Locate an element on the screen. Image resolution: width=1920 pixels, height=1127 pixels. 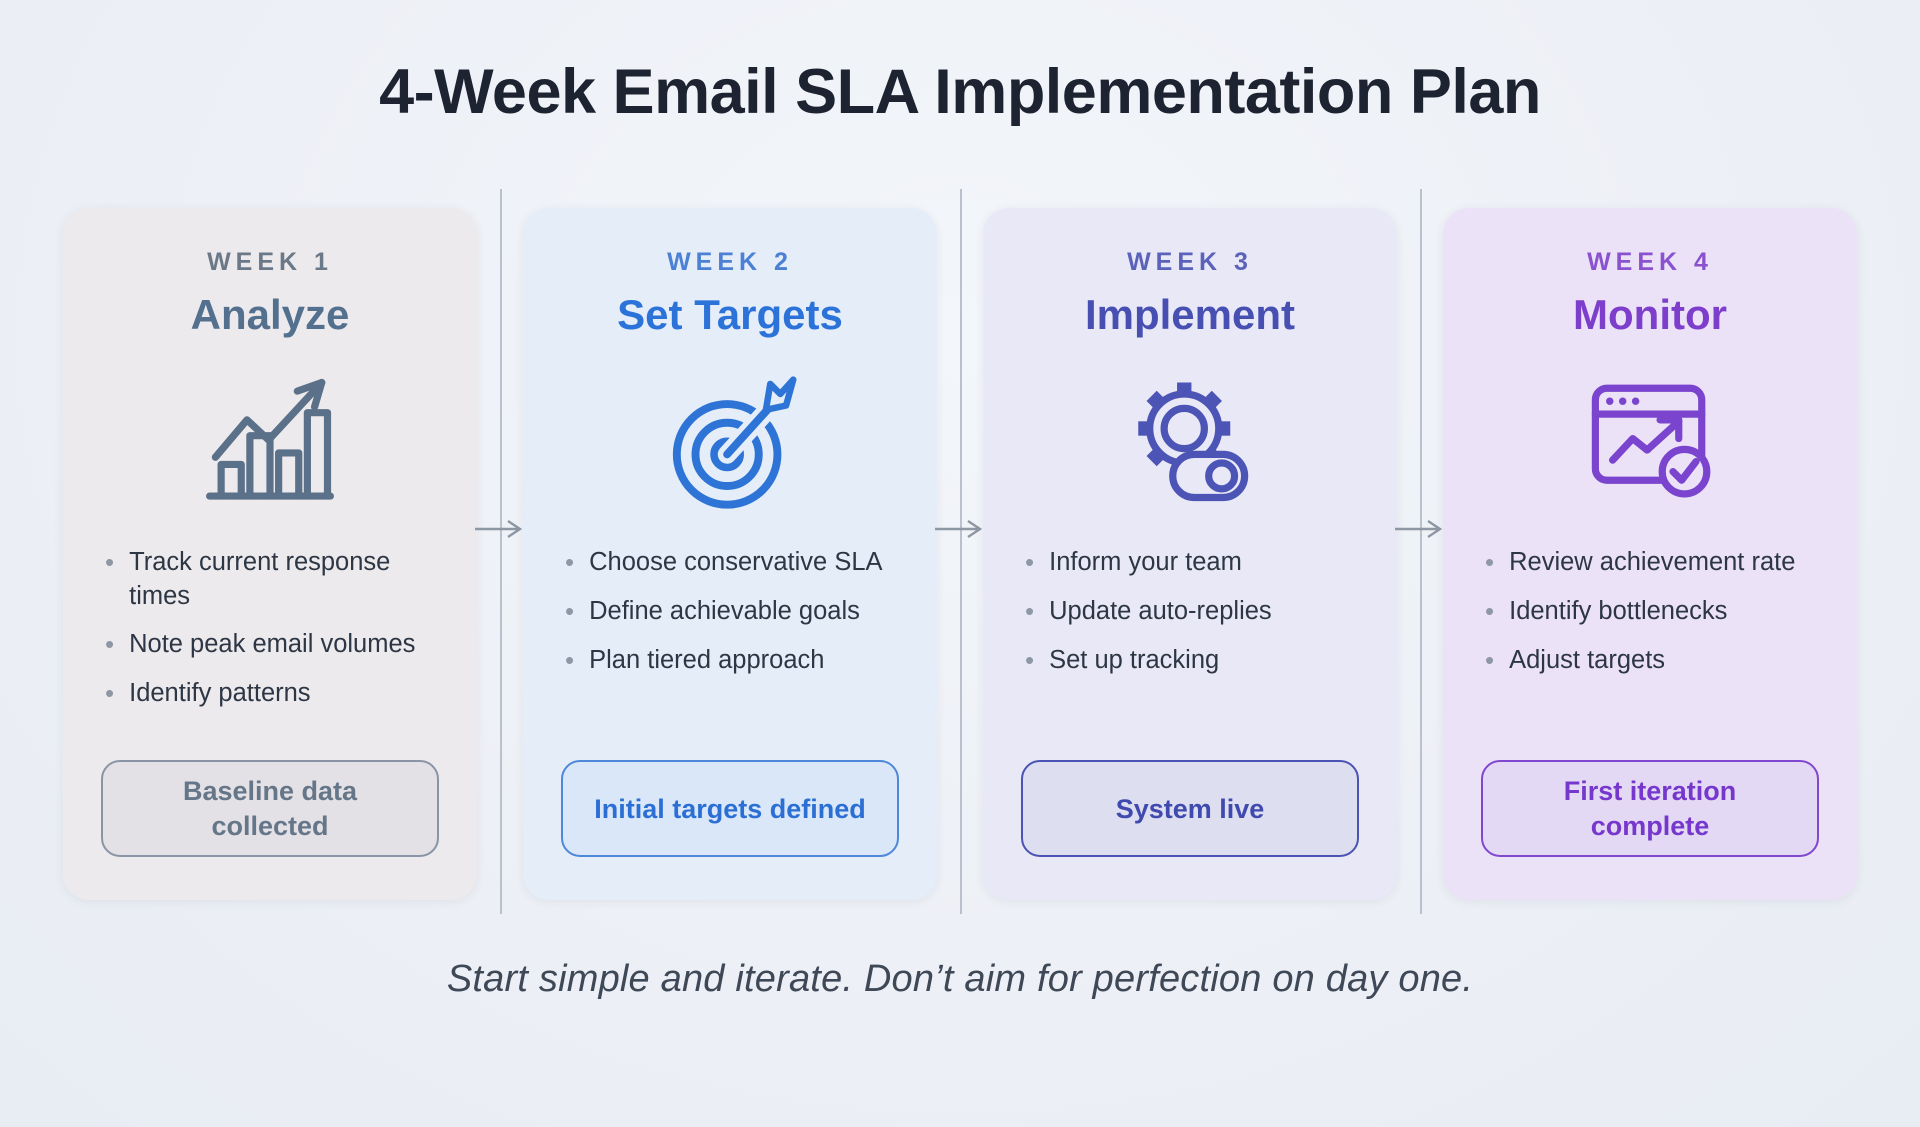
bullet-item: Note peak email volumes is located at coordinates (275, 645).